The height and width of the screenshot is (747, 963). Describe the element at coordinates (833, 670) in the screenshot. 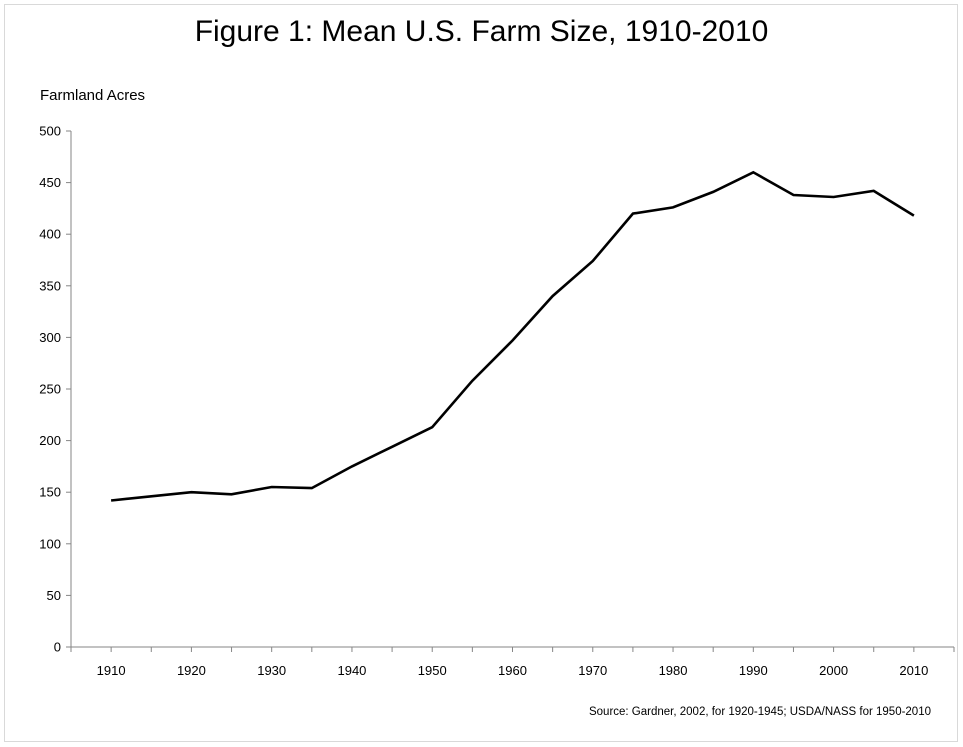

I see `x-tick-label: 2000` at that location.